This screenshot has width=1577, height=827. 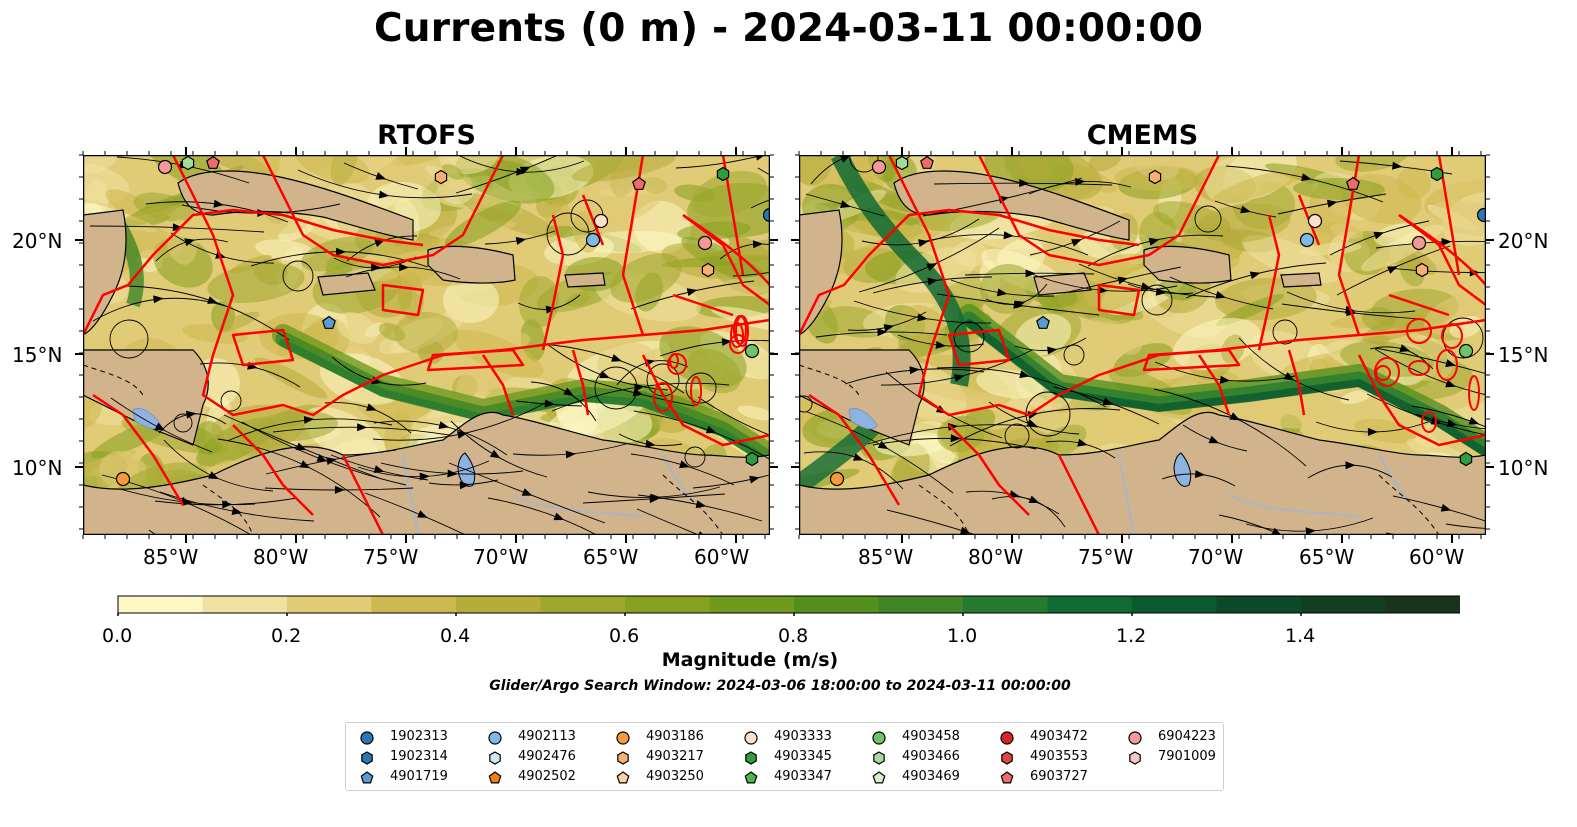 I want to click on colorbar-tick-label: 0.8, so click(x=793, y=636).